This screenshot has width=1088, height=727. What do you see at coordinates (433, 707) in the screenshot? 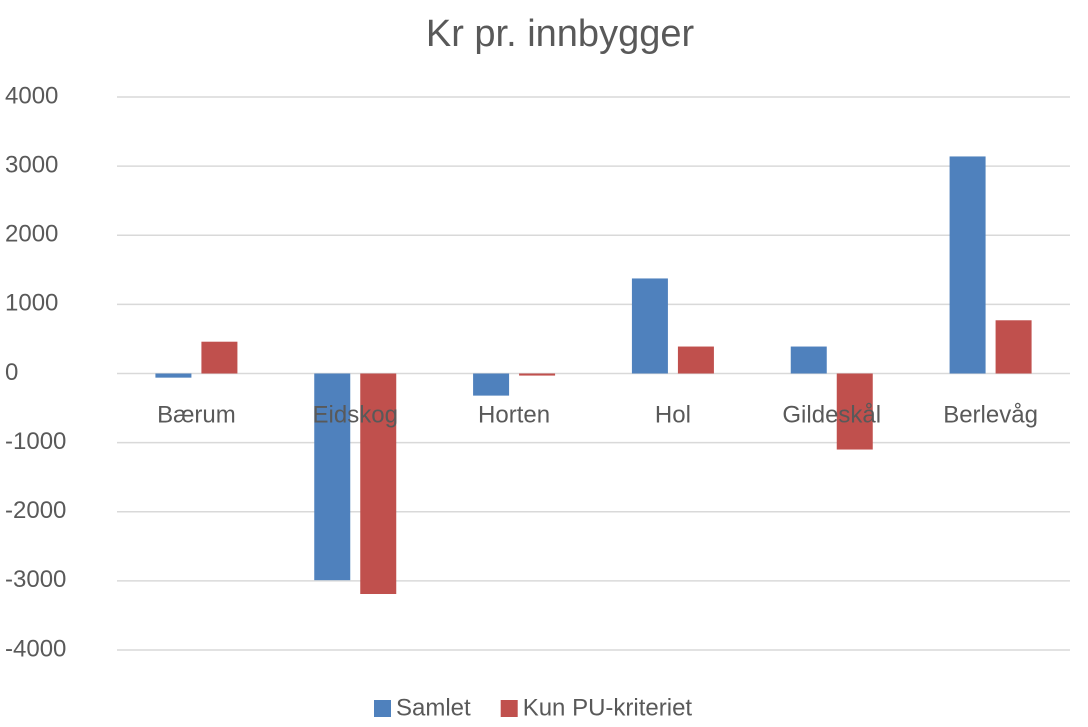
I see `legend-label: Samlet` at bounding box center [433, 707].